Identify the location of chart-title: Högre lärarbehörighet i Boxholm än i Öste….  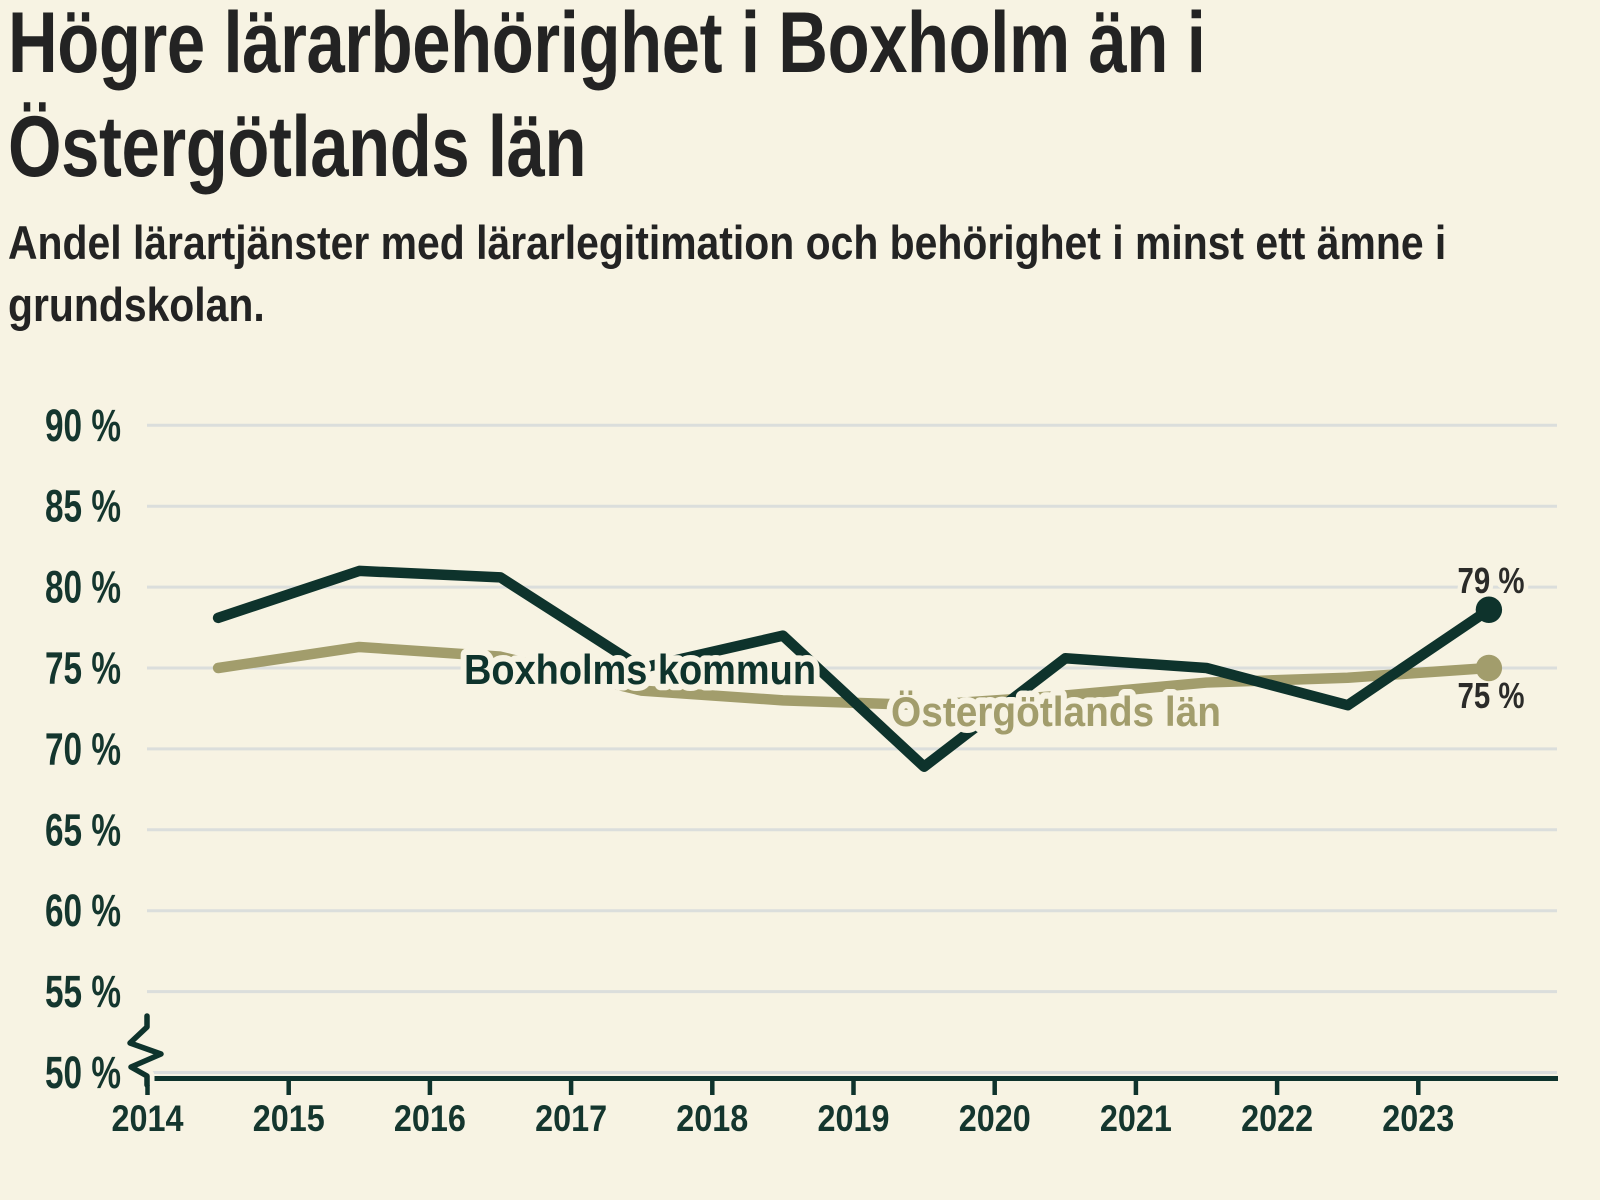
(607, 99).